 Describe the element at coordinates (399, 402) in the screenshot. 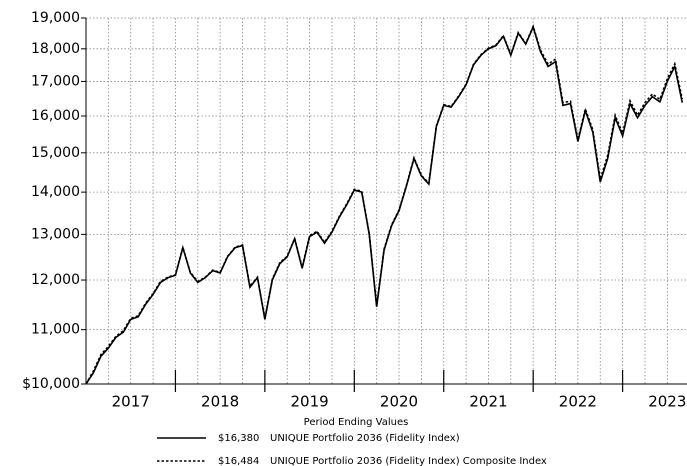

I see `x-tick-label: 2020` at that location.